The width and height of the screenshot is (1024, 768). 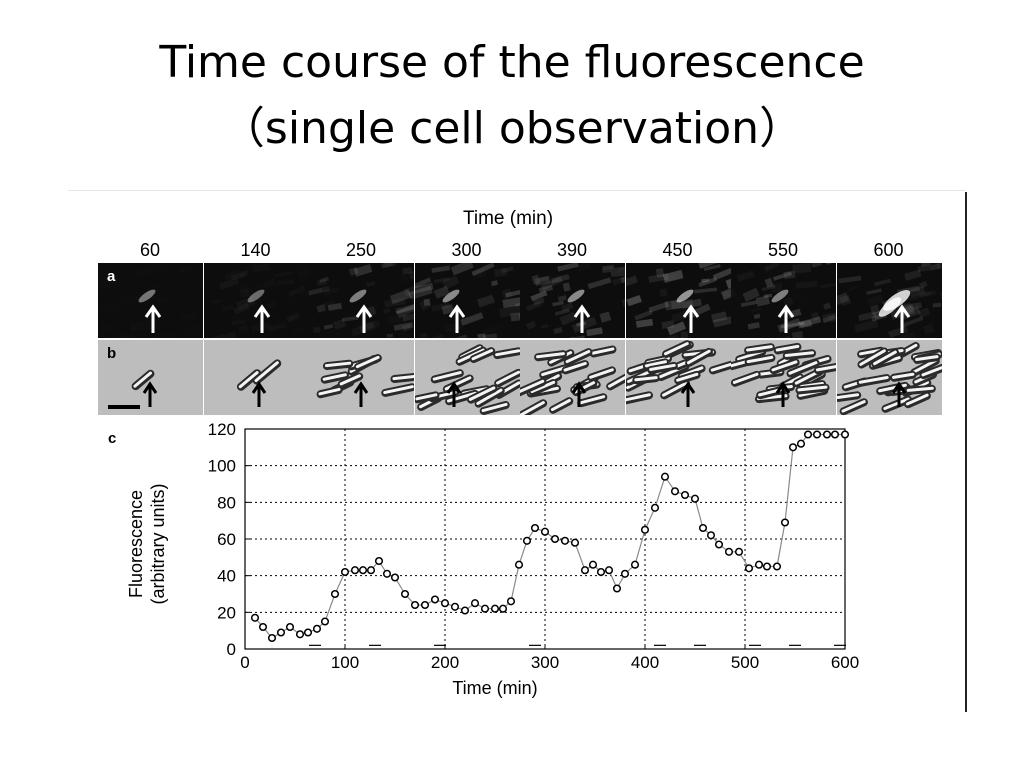 I want to click on time-point-label: 450, so click(x=677, y=250).